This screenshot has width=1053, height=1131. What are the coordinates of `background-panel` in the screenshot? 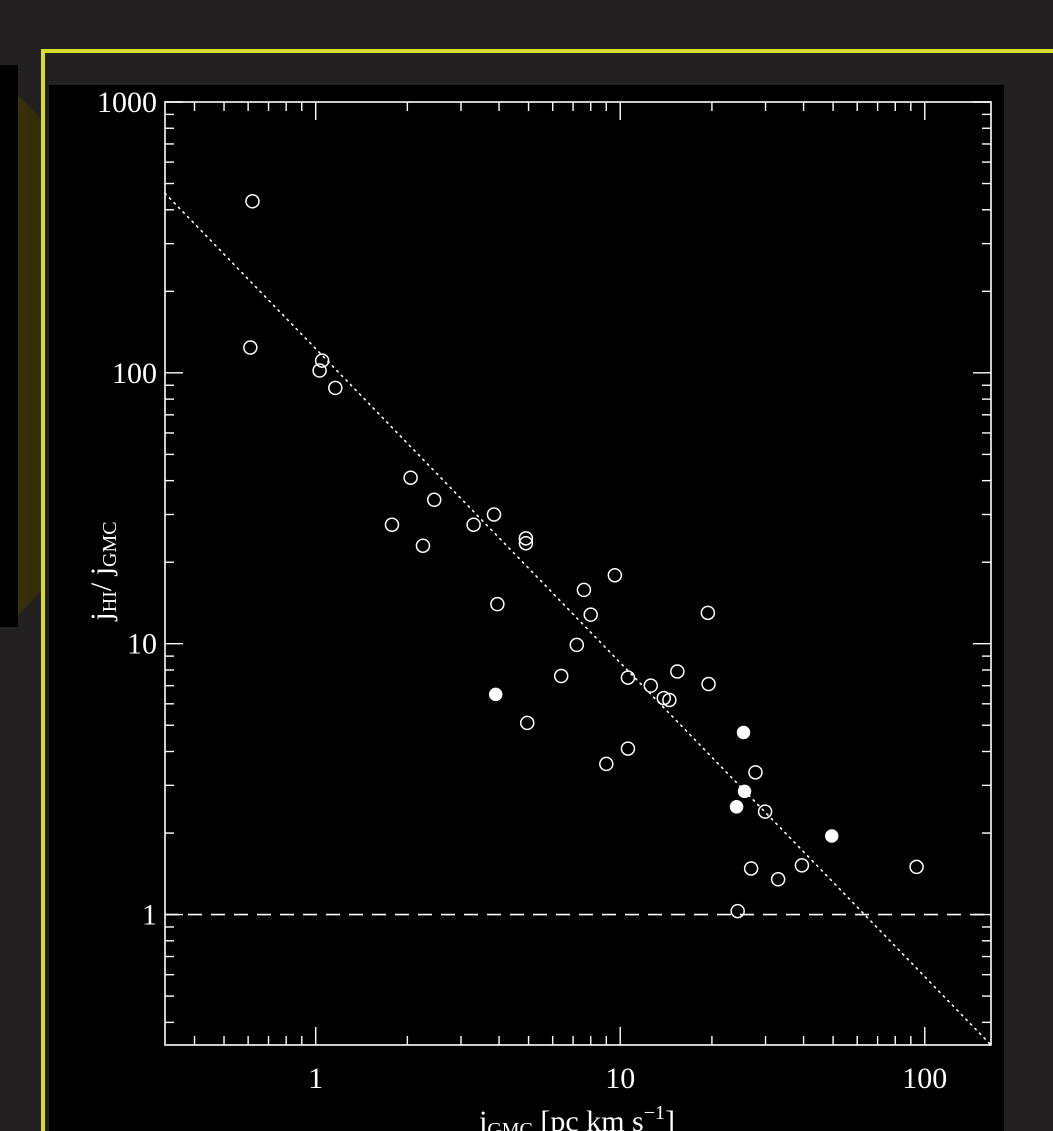 It's located at (9, 346).